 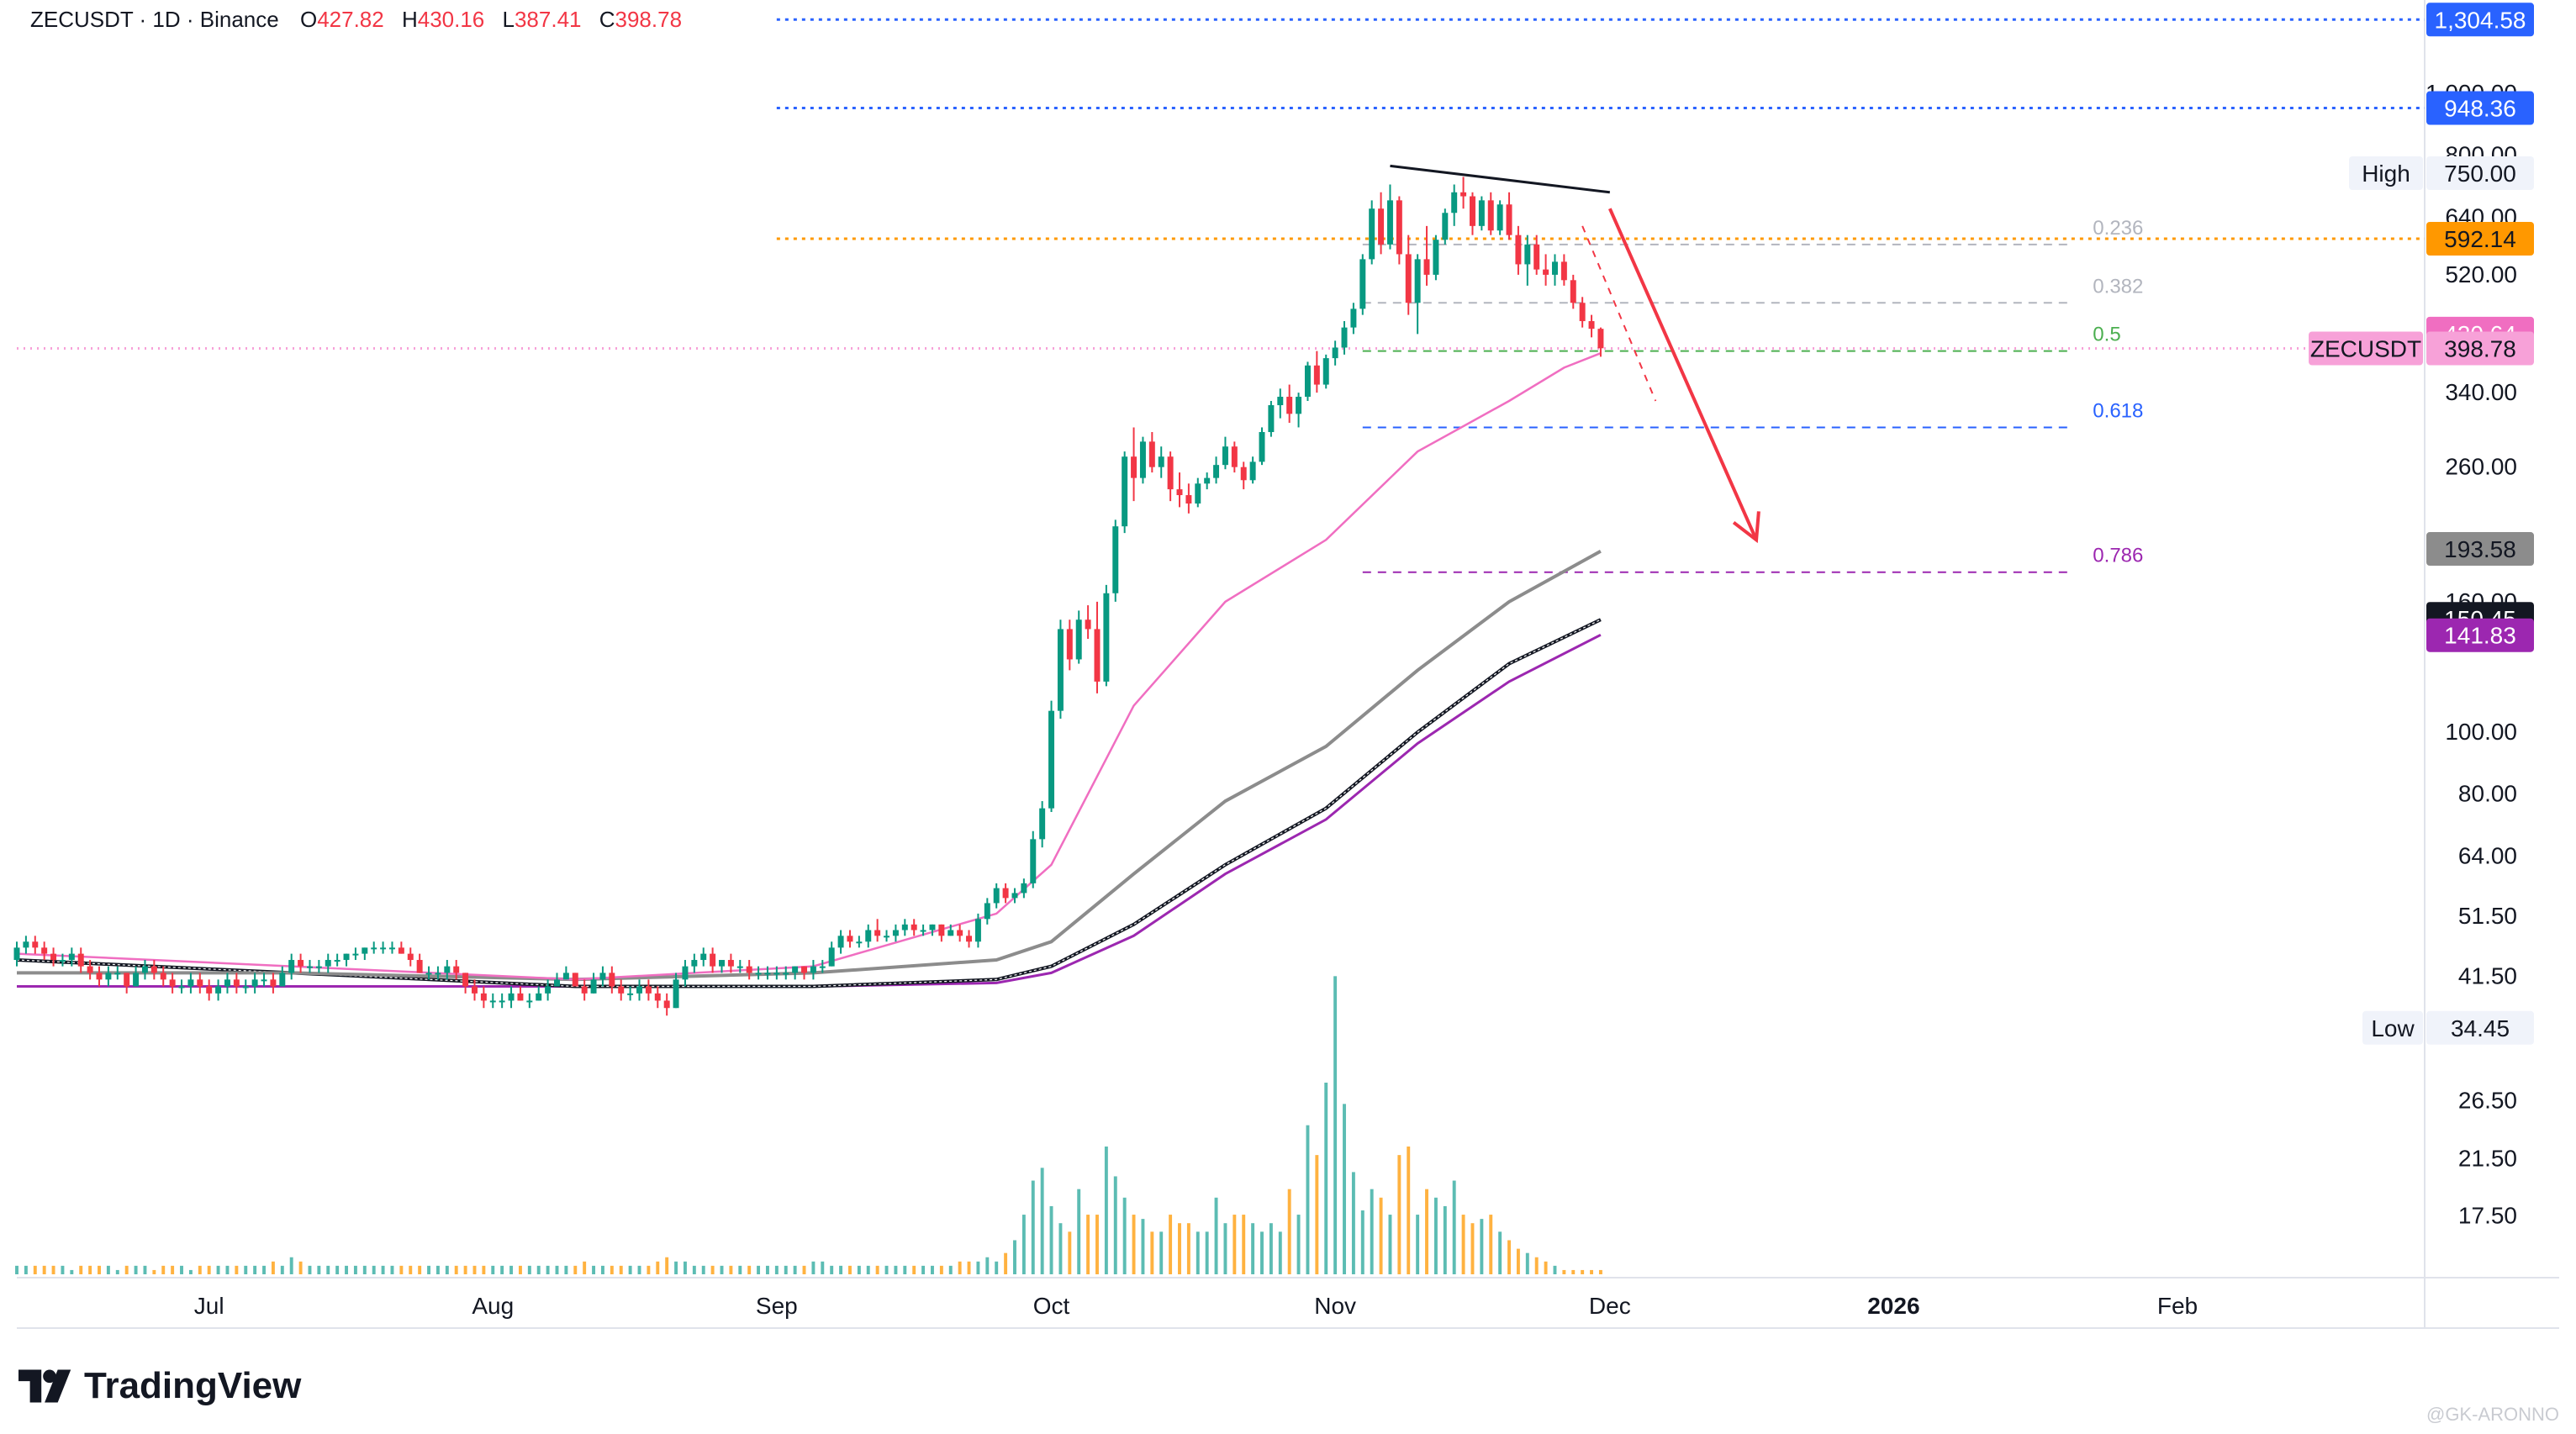 I want to click on y-tick-label: 51.50, so click(x=2487, y=916).